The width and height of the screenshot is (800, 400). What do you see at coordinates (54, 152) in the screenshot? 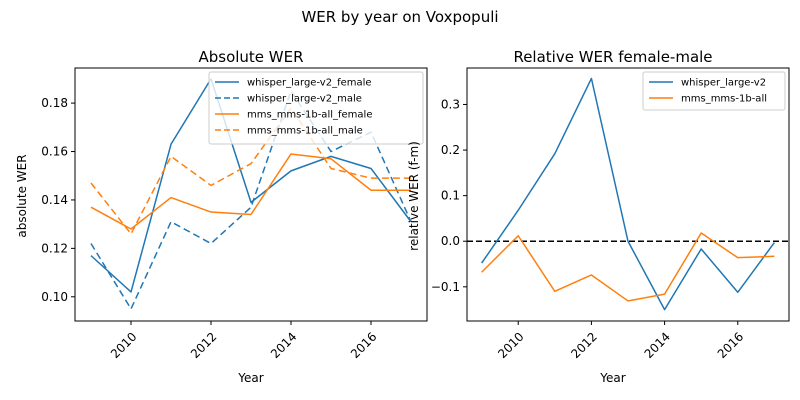
I see `y-tick-label: 0.16` at bounding box center [54, 152].